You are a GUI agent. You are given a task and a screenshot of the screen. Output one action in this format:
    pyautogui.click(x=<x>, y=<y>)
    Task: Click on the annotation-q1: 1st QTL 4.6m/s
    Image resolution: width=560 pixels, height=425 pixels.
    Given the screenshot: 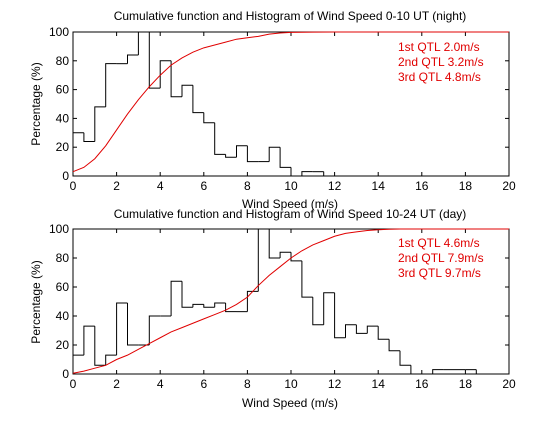 What is the action you would take?
    pyautogui.click(x=439, y=243)
    